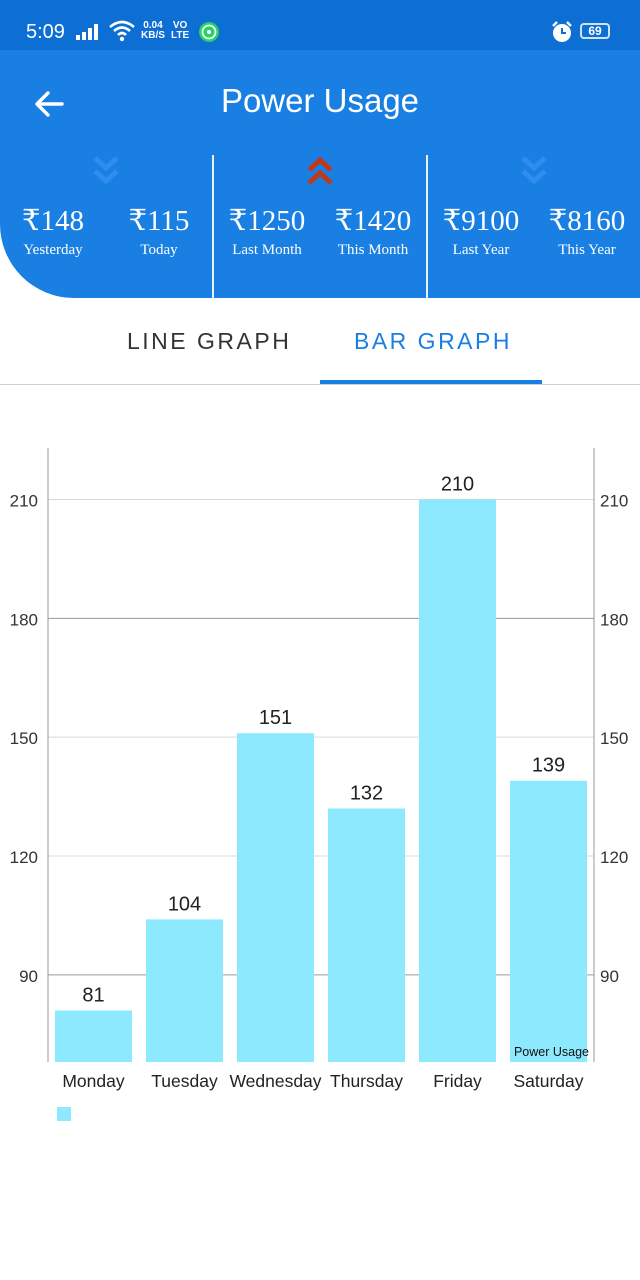  Describe the element at coordinates (52, 104) in the screenshot. I see `arrow-left-icon` at that location.